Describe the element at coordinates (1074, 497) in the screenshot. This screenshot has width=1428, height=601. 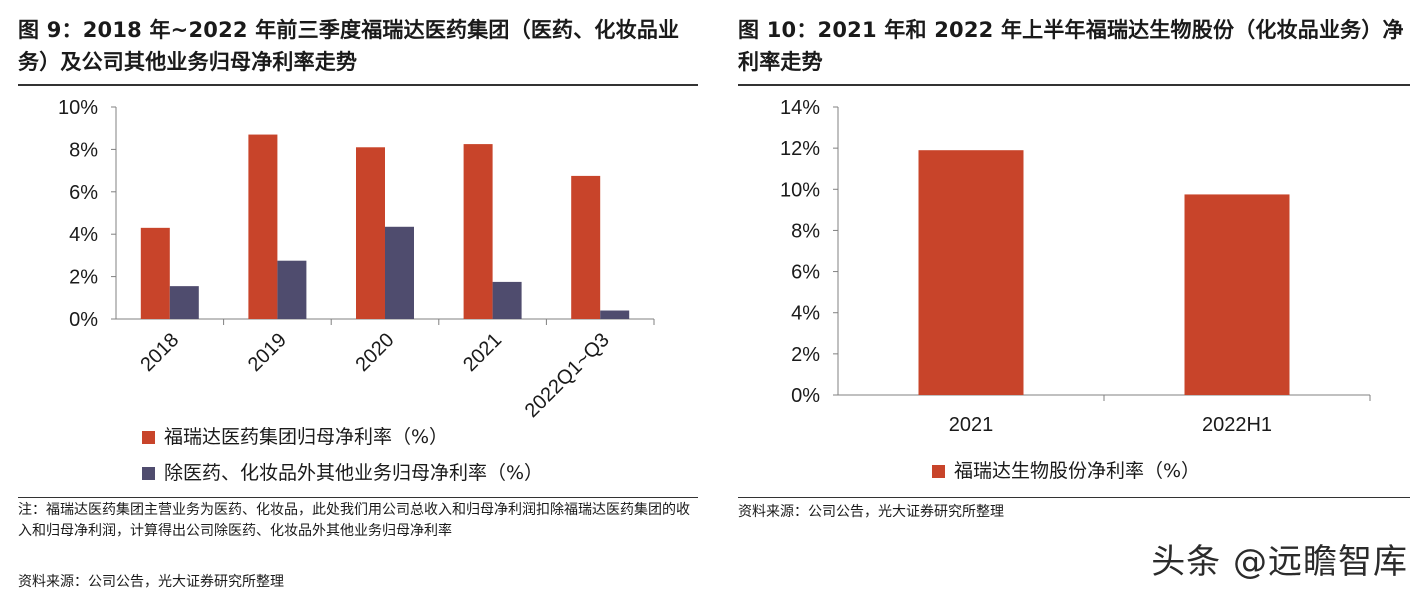
I see `right-source-rule` at that location.